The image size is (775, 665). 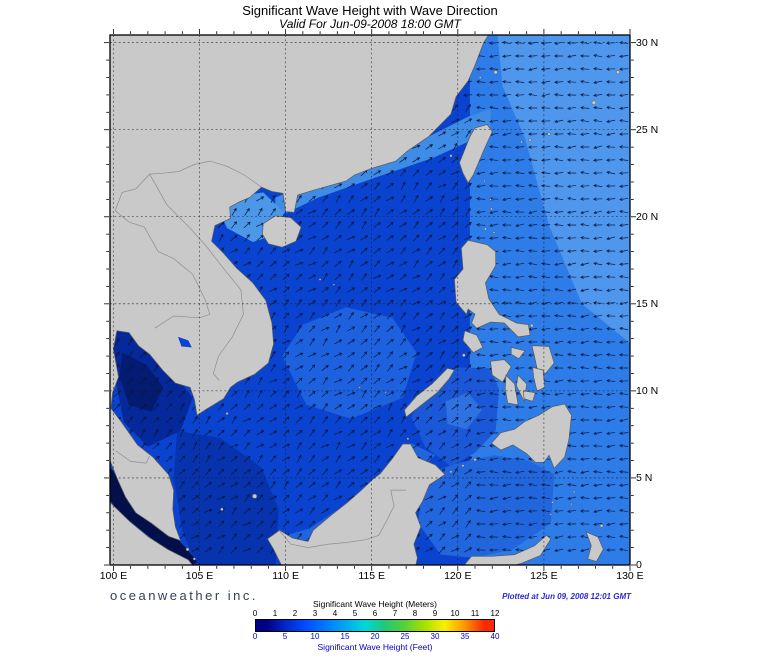 What do you see at coordinates (375, 625) in the screenshot?
I see `wave-height-colorbar` at bounding box center [375, 625].